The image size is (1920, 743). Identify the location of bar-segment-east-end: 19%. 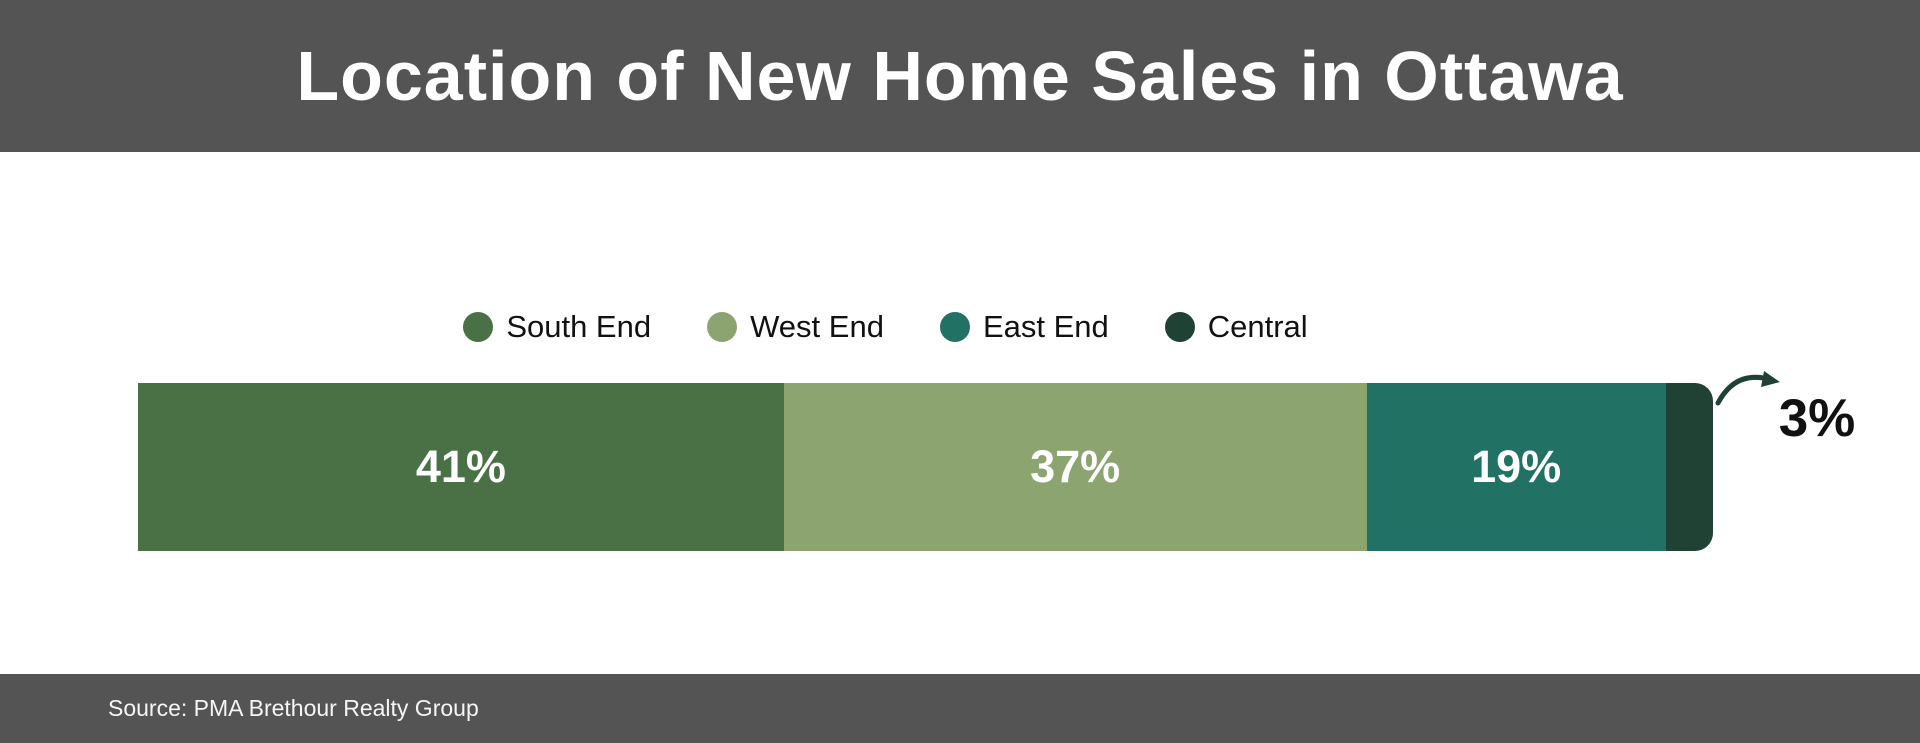
(1516, 467).